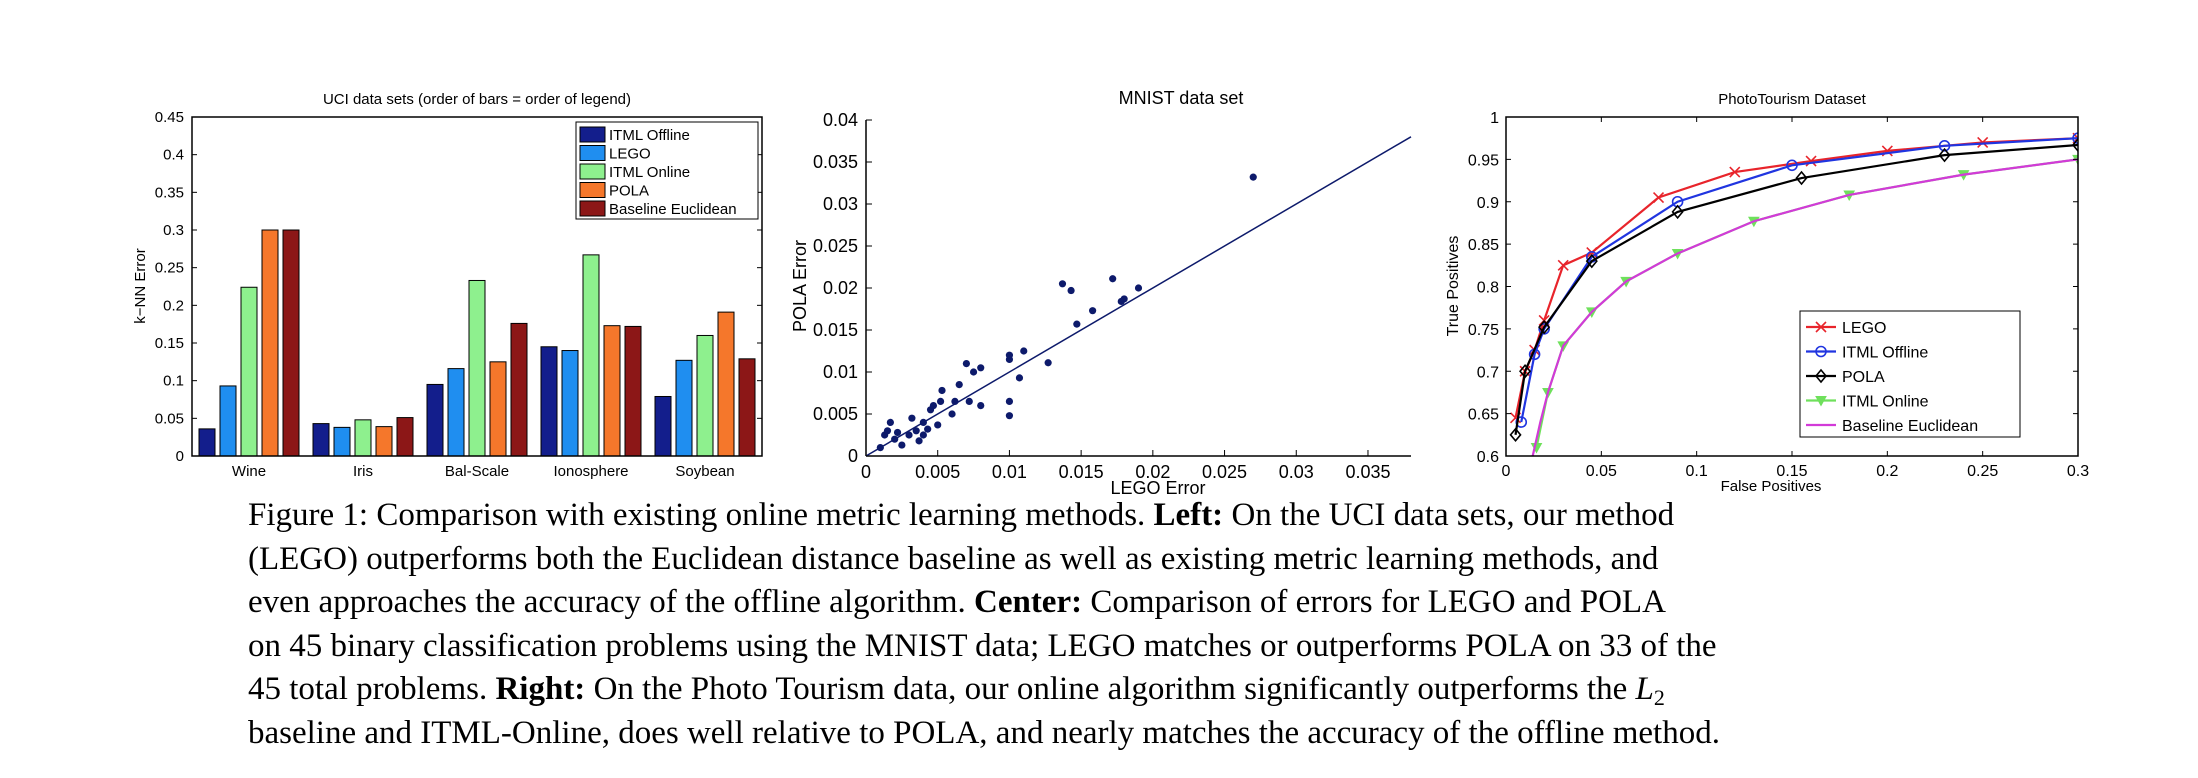  Describe the element at coordinates (498, 409) in the screenshot. I see `bar-bal-scale-pola` at that location.